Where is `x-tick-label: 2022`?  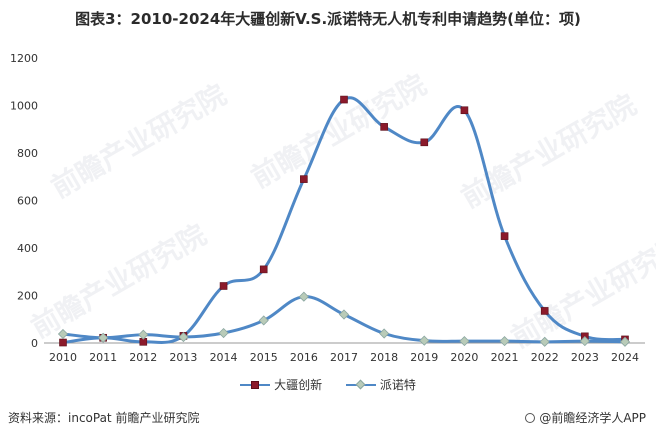
x-tick-label: 2022 is located at coordinates (545, 357).